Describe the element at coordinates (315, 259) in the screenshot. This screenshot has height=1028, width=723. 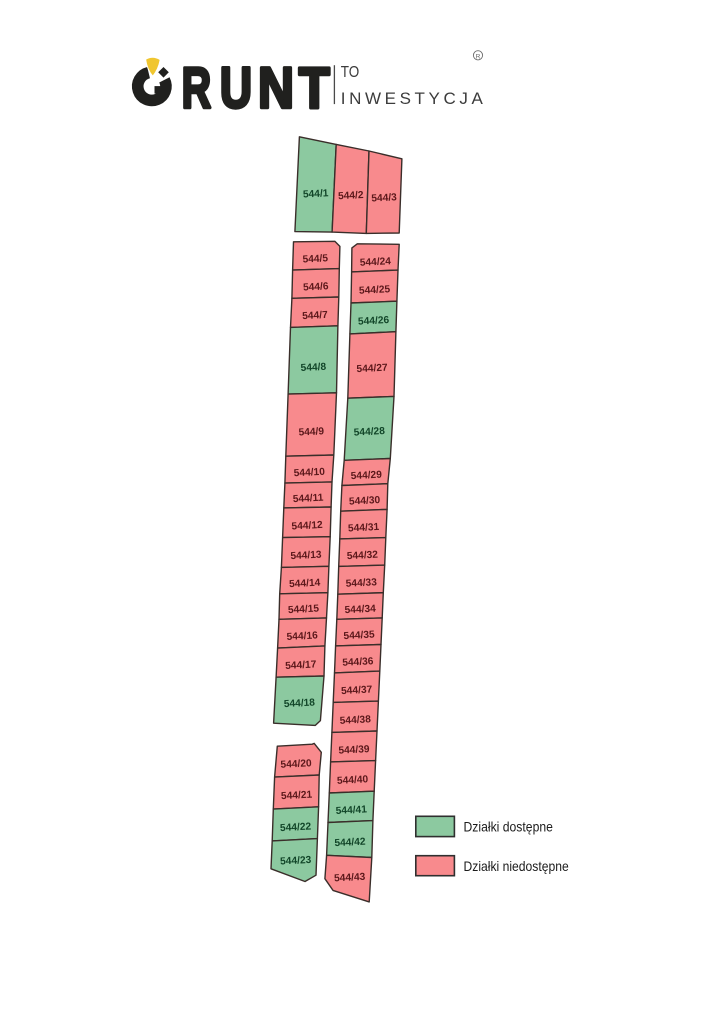
I see `svg-text: 544/5` at that location.